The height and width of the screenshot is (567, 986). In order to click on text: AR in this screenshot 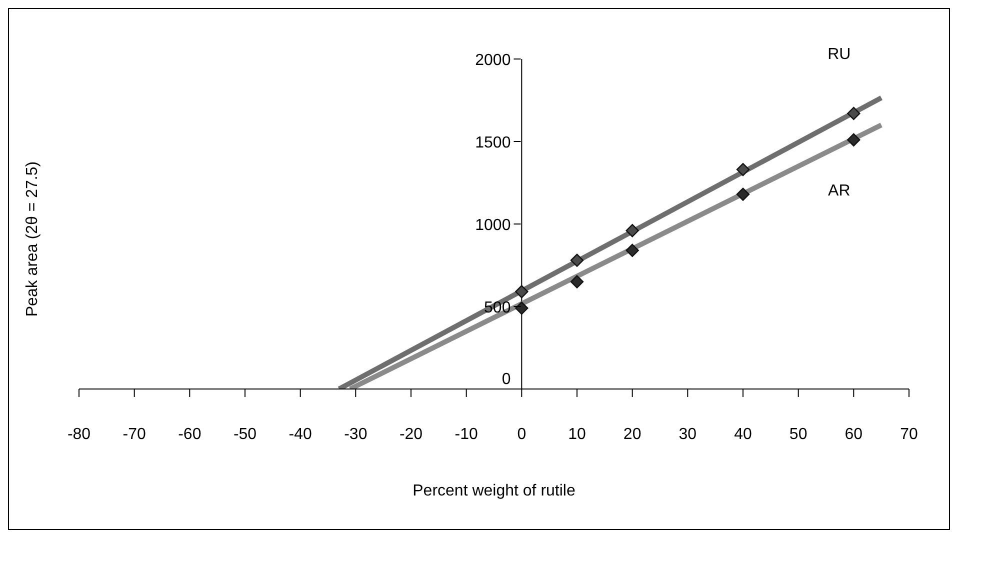, I will do `click(839, 191)`.